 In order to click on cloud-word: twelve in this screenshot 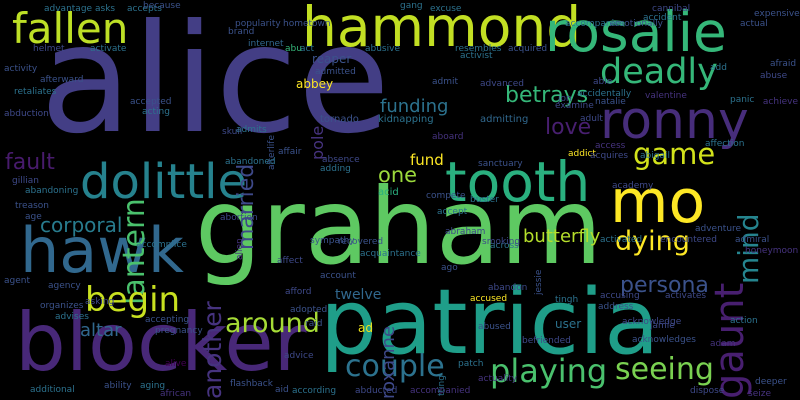, I will do `click(358, 295)`.